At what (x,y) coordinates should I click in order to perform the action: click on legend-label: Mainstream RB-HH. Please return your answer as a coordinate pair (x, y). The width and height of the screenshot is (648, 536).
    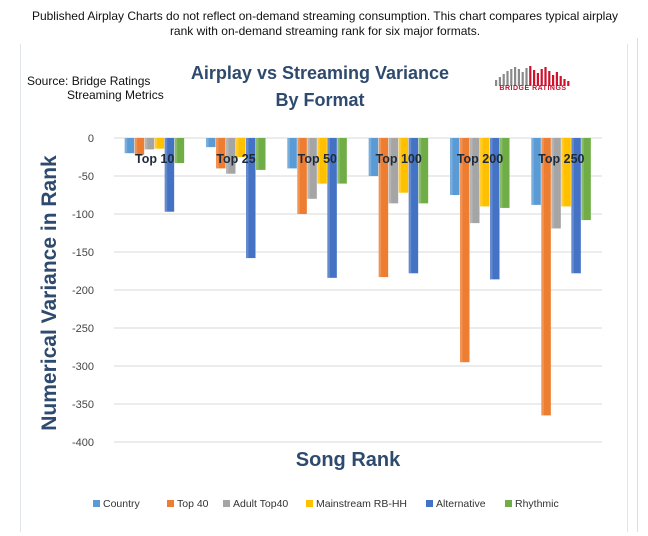
    Looking at the image, I should click on (362, 504).